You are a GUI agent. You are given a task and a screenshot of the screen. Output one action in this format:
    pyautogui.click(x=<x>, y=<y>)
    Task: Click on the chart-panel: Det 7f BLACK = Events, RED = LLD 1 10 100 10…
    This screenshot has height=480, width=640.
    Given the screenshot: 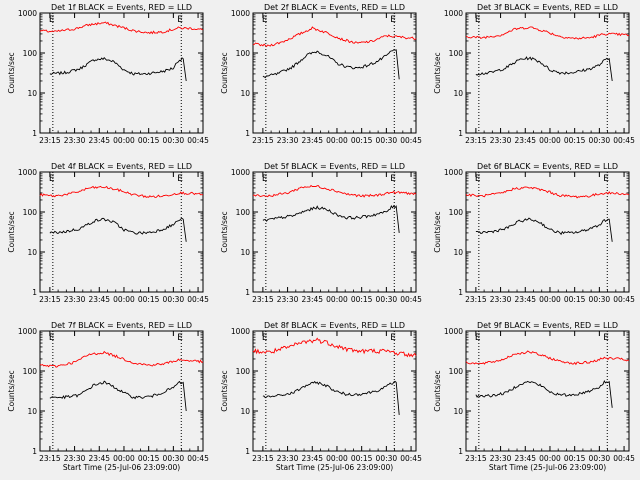 What is the action you would take?
    pyautogui.click(x=108, y=396)
    